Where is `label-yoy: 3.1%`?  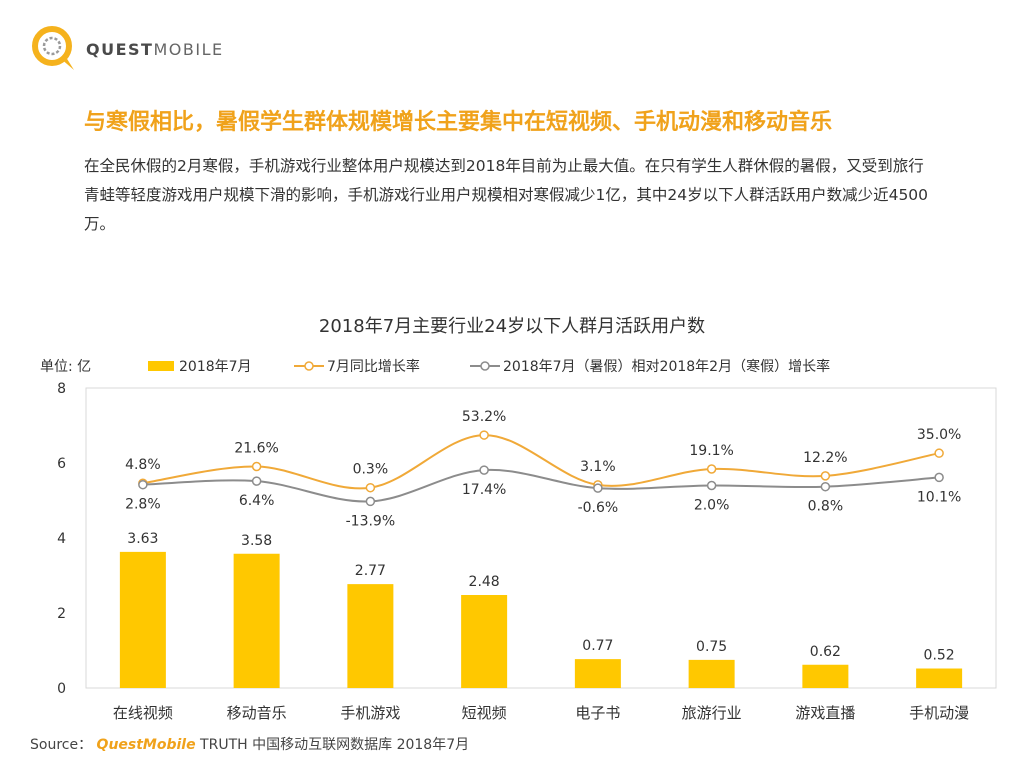
label-yoy: 3.1% is located at coordinates (598, 467).